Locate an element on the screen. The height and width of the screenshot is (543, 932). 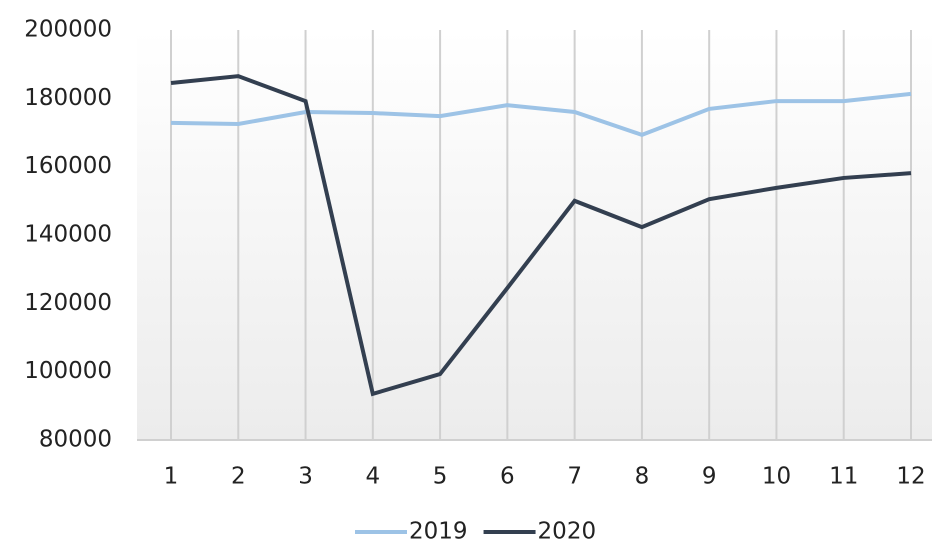
y-tick-label: 120000 is located at coordinates (68, 303).